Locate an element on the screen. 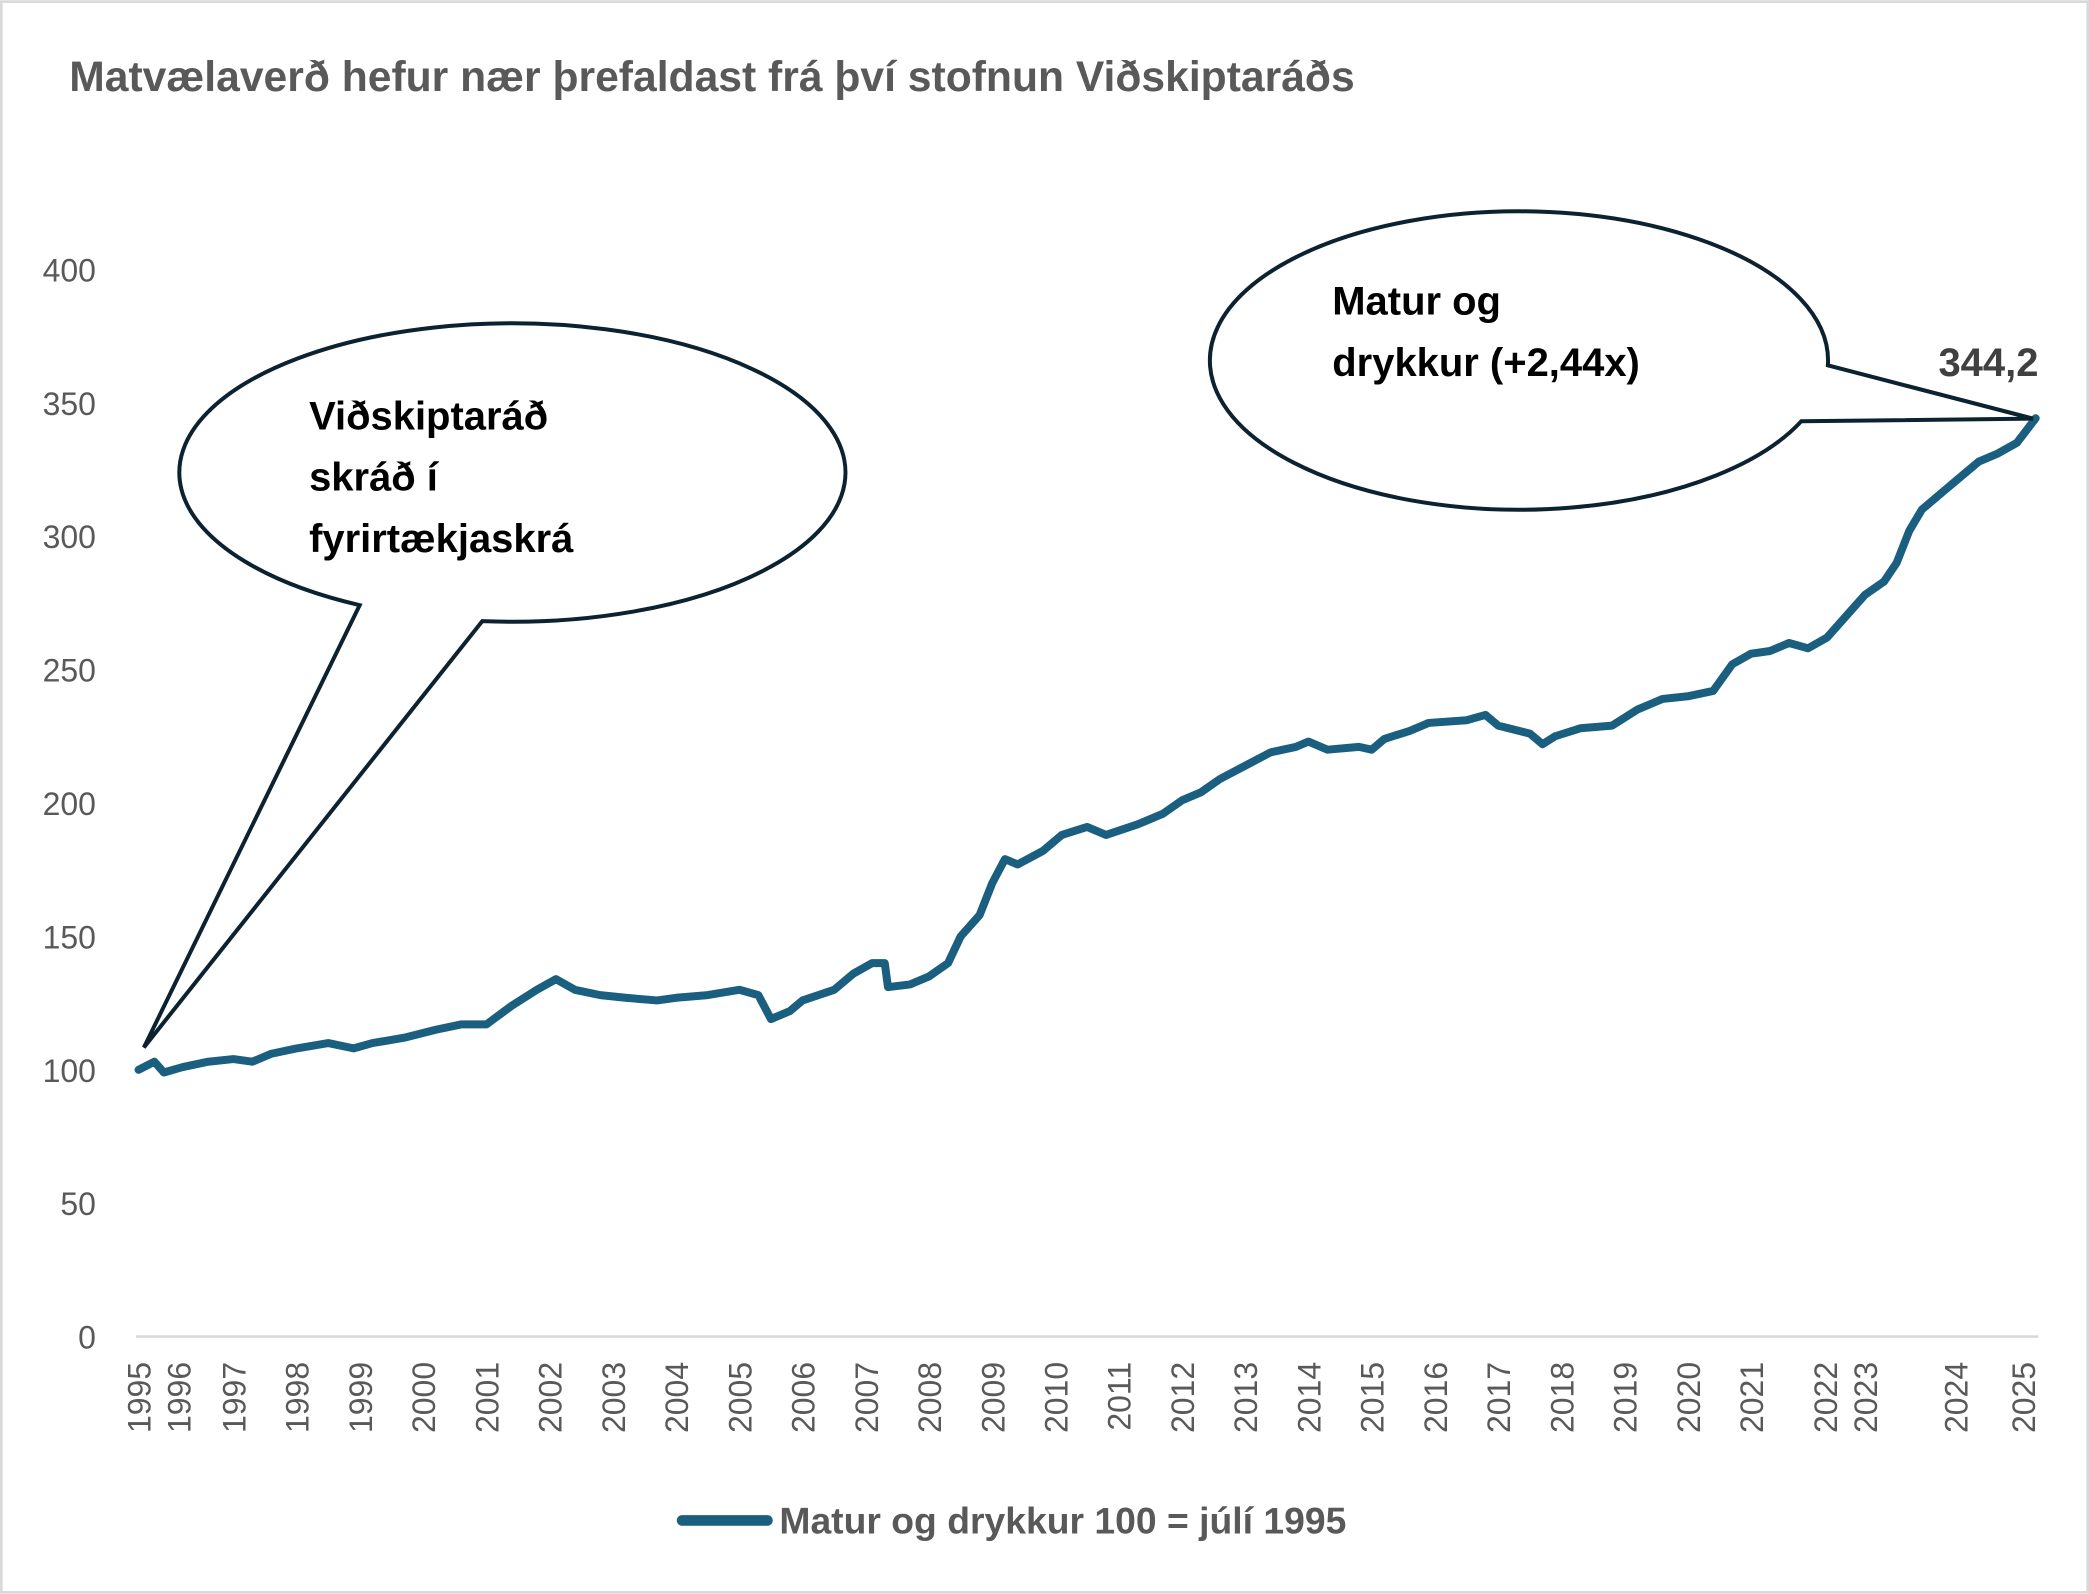 Image resolution: width=2089 pixels, height=1594 pixels. x-tick-label: 2015 is located at coordinates (1373, 1397).